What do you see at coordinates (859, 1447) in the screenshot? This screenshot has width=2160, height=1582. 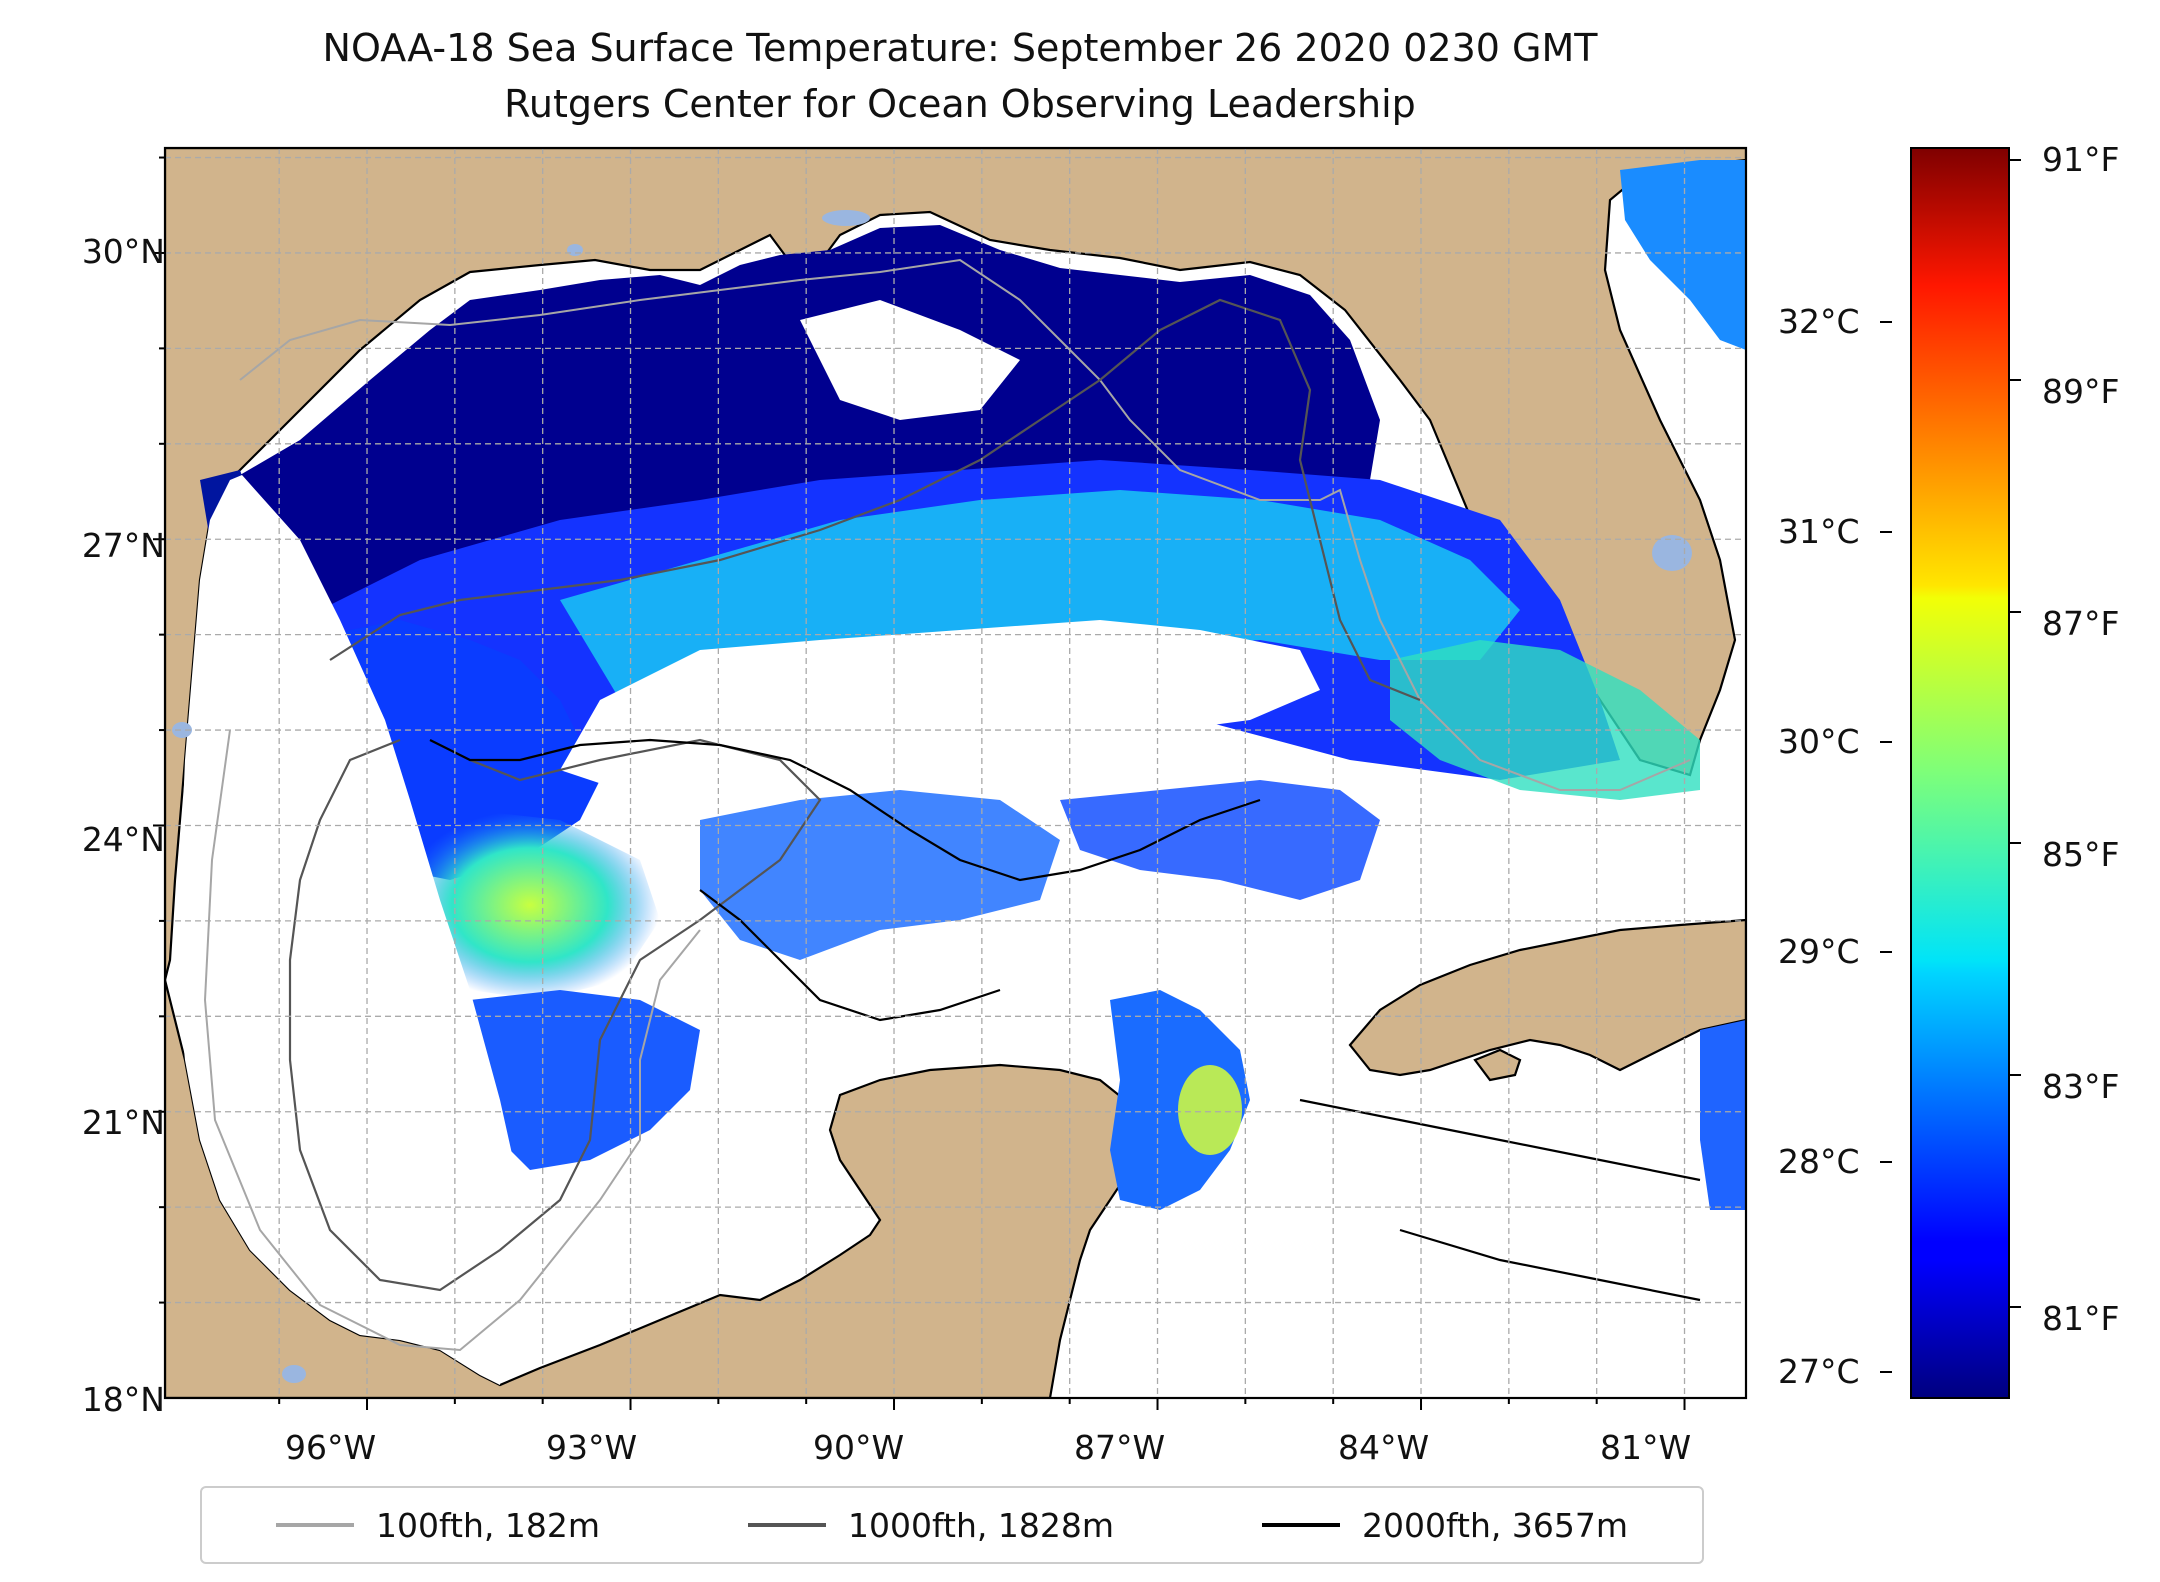 I see `lon-label-90W: 90°W` at bounding box center [859, 1447].